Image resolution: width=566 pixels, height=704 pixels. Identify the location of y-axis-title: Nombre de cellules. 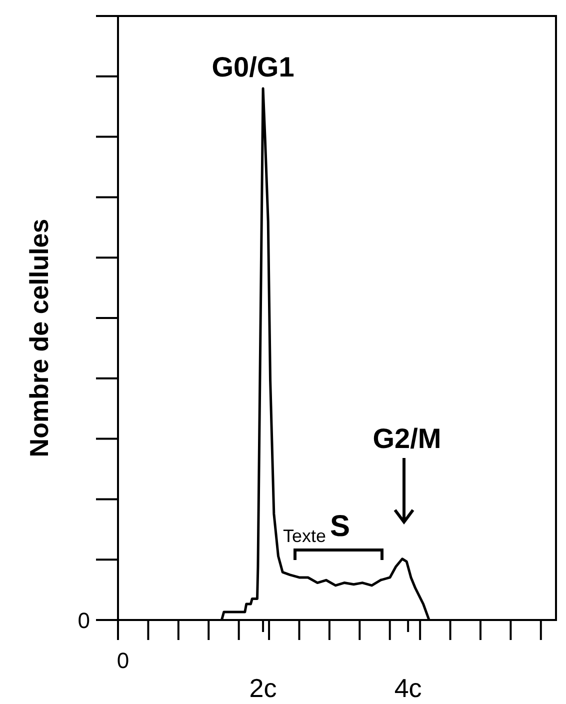
(39, 338).